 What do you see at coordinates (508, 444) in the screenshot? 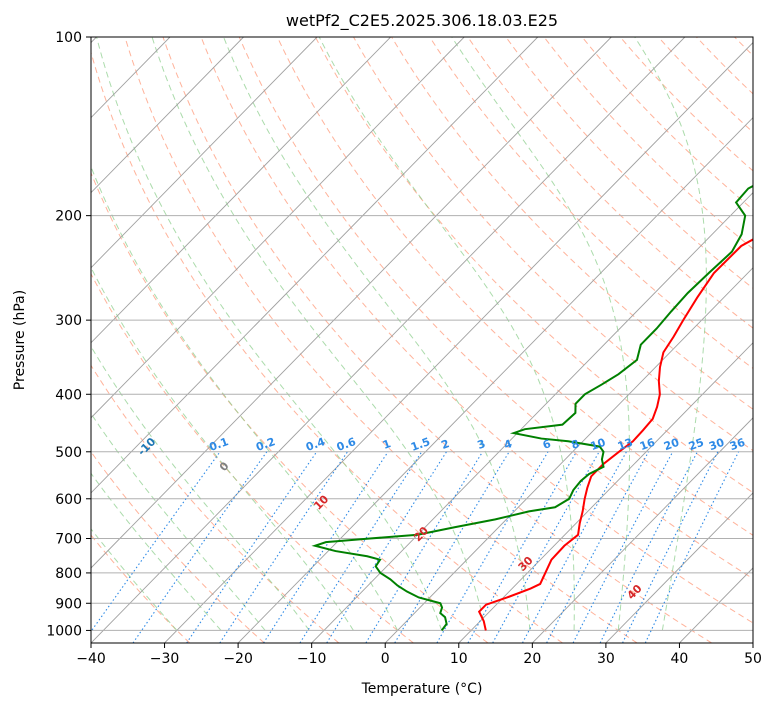
I see `mixing-ratio-label: 4` at bounding box center [508, 444].